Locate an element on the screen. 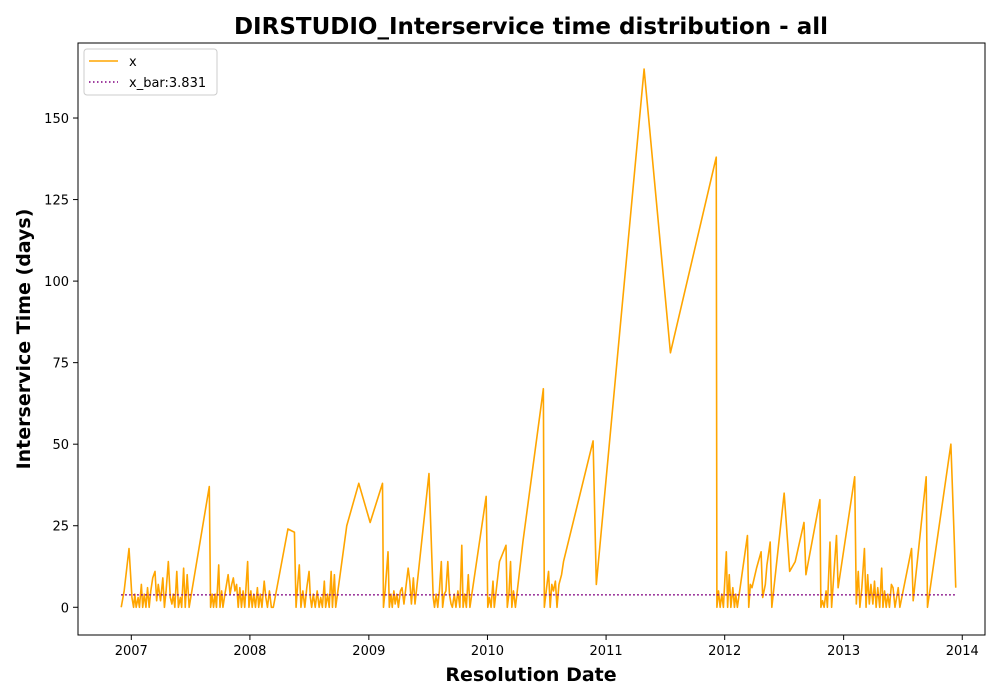  legend-label-x-bar: x_bar:3.831 is located at coordinates (167, 83).